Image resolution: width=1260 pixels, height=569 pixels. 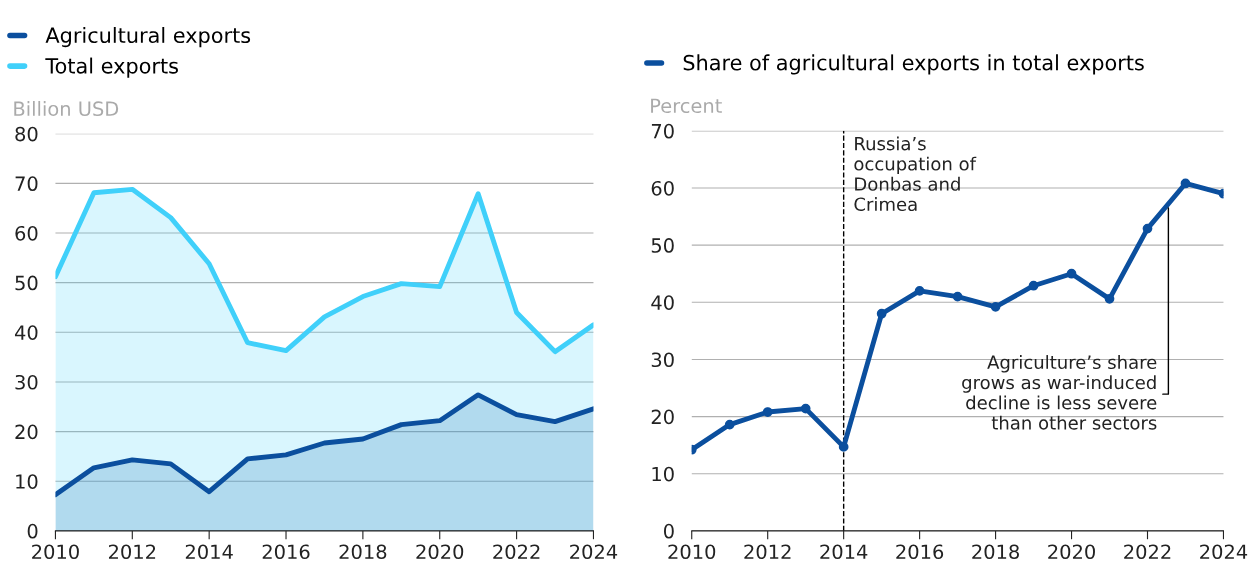 I want to click on legend-label: Share of agricultural exports in total exports, so click(x=913, y=64).